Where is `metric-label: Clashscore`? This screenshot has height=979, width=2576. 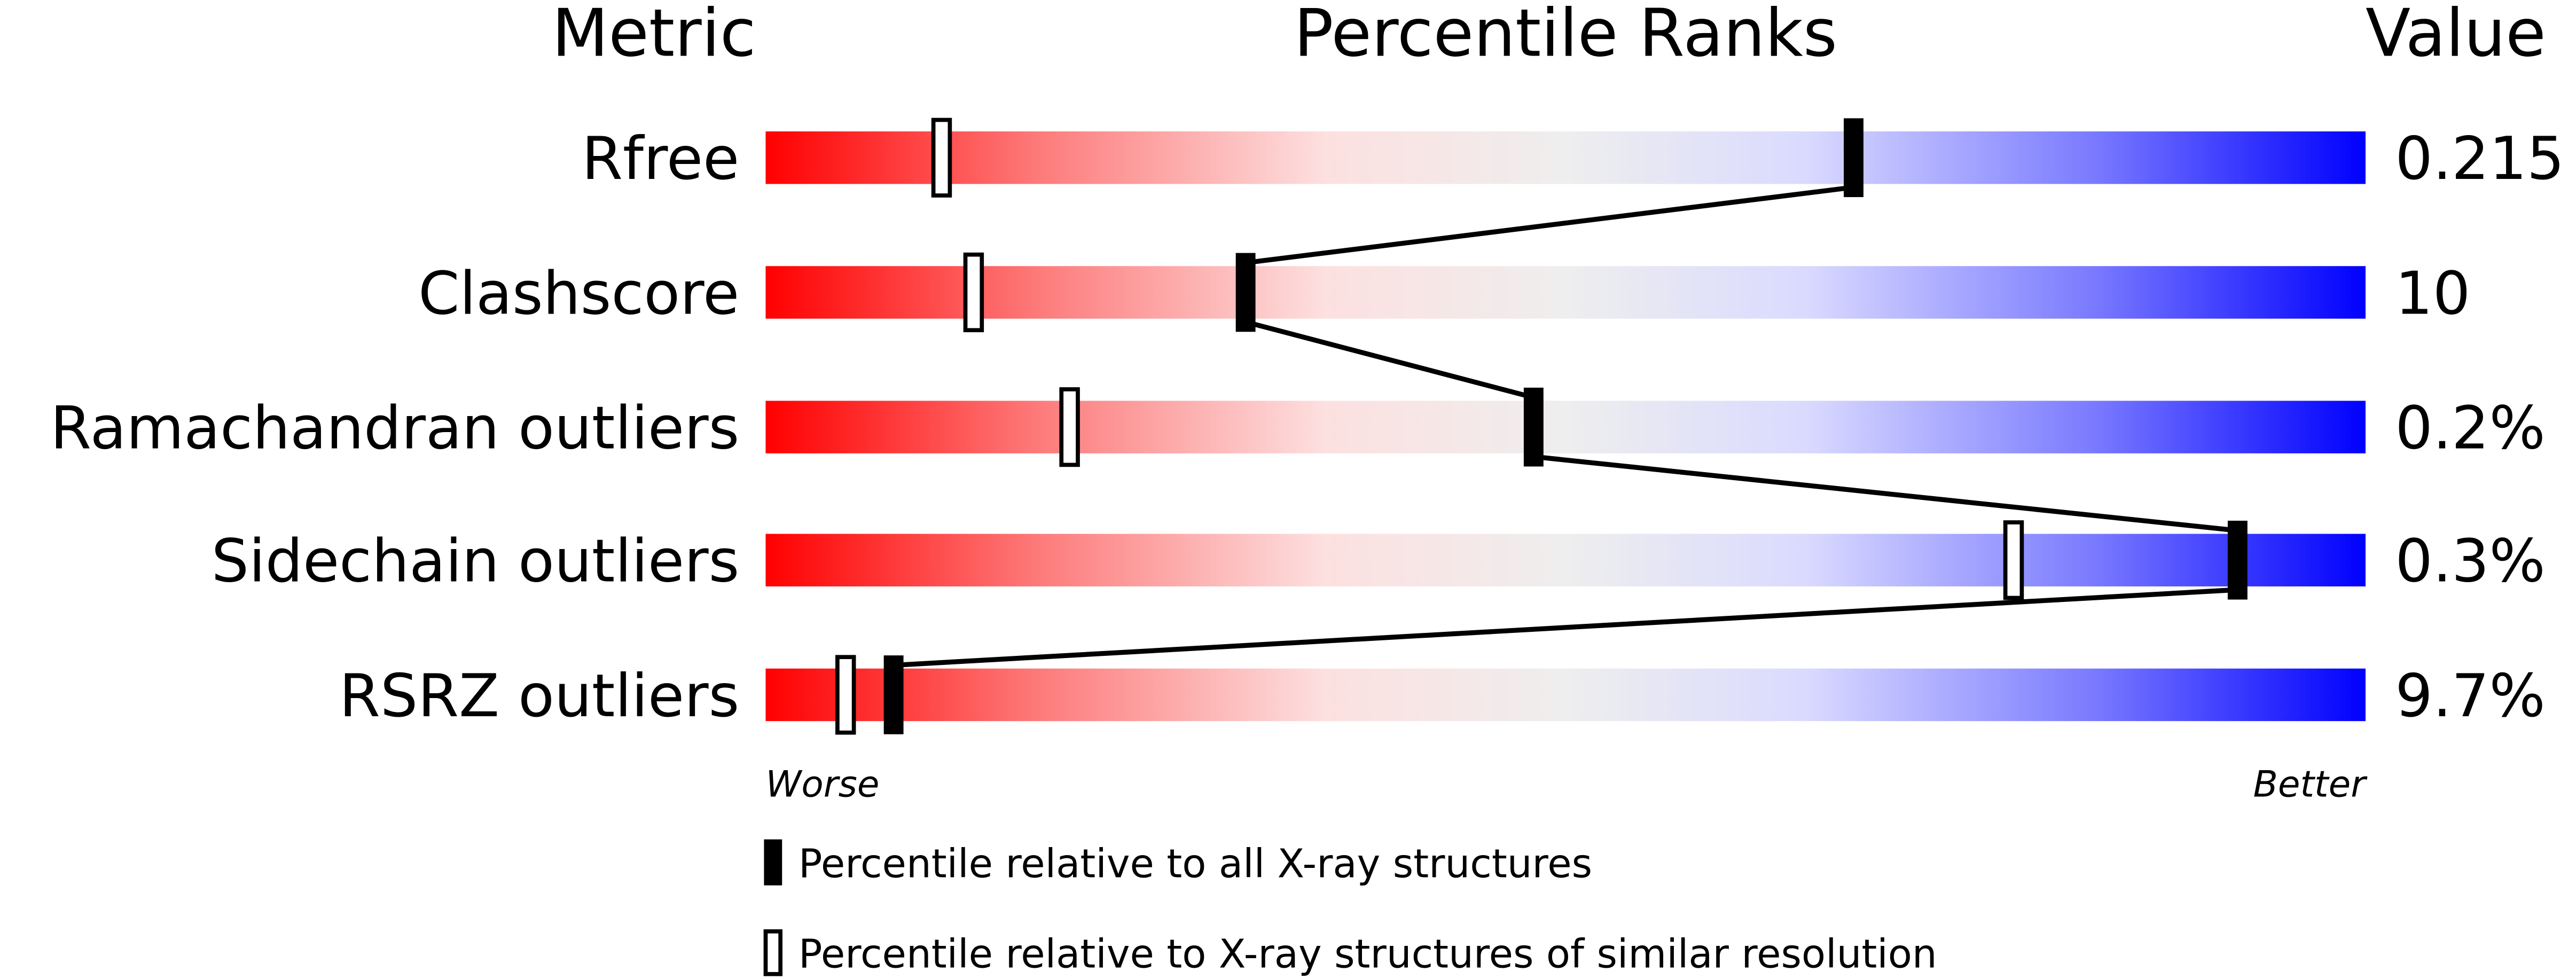
metric-label: Clashscore is located at coordinates (578, 293).